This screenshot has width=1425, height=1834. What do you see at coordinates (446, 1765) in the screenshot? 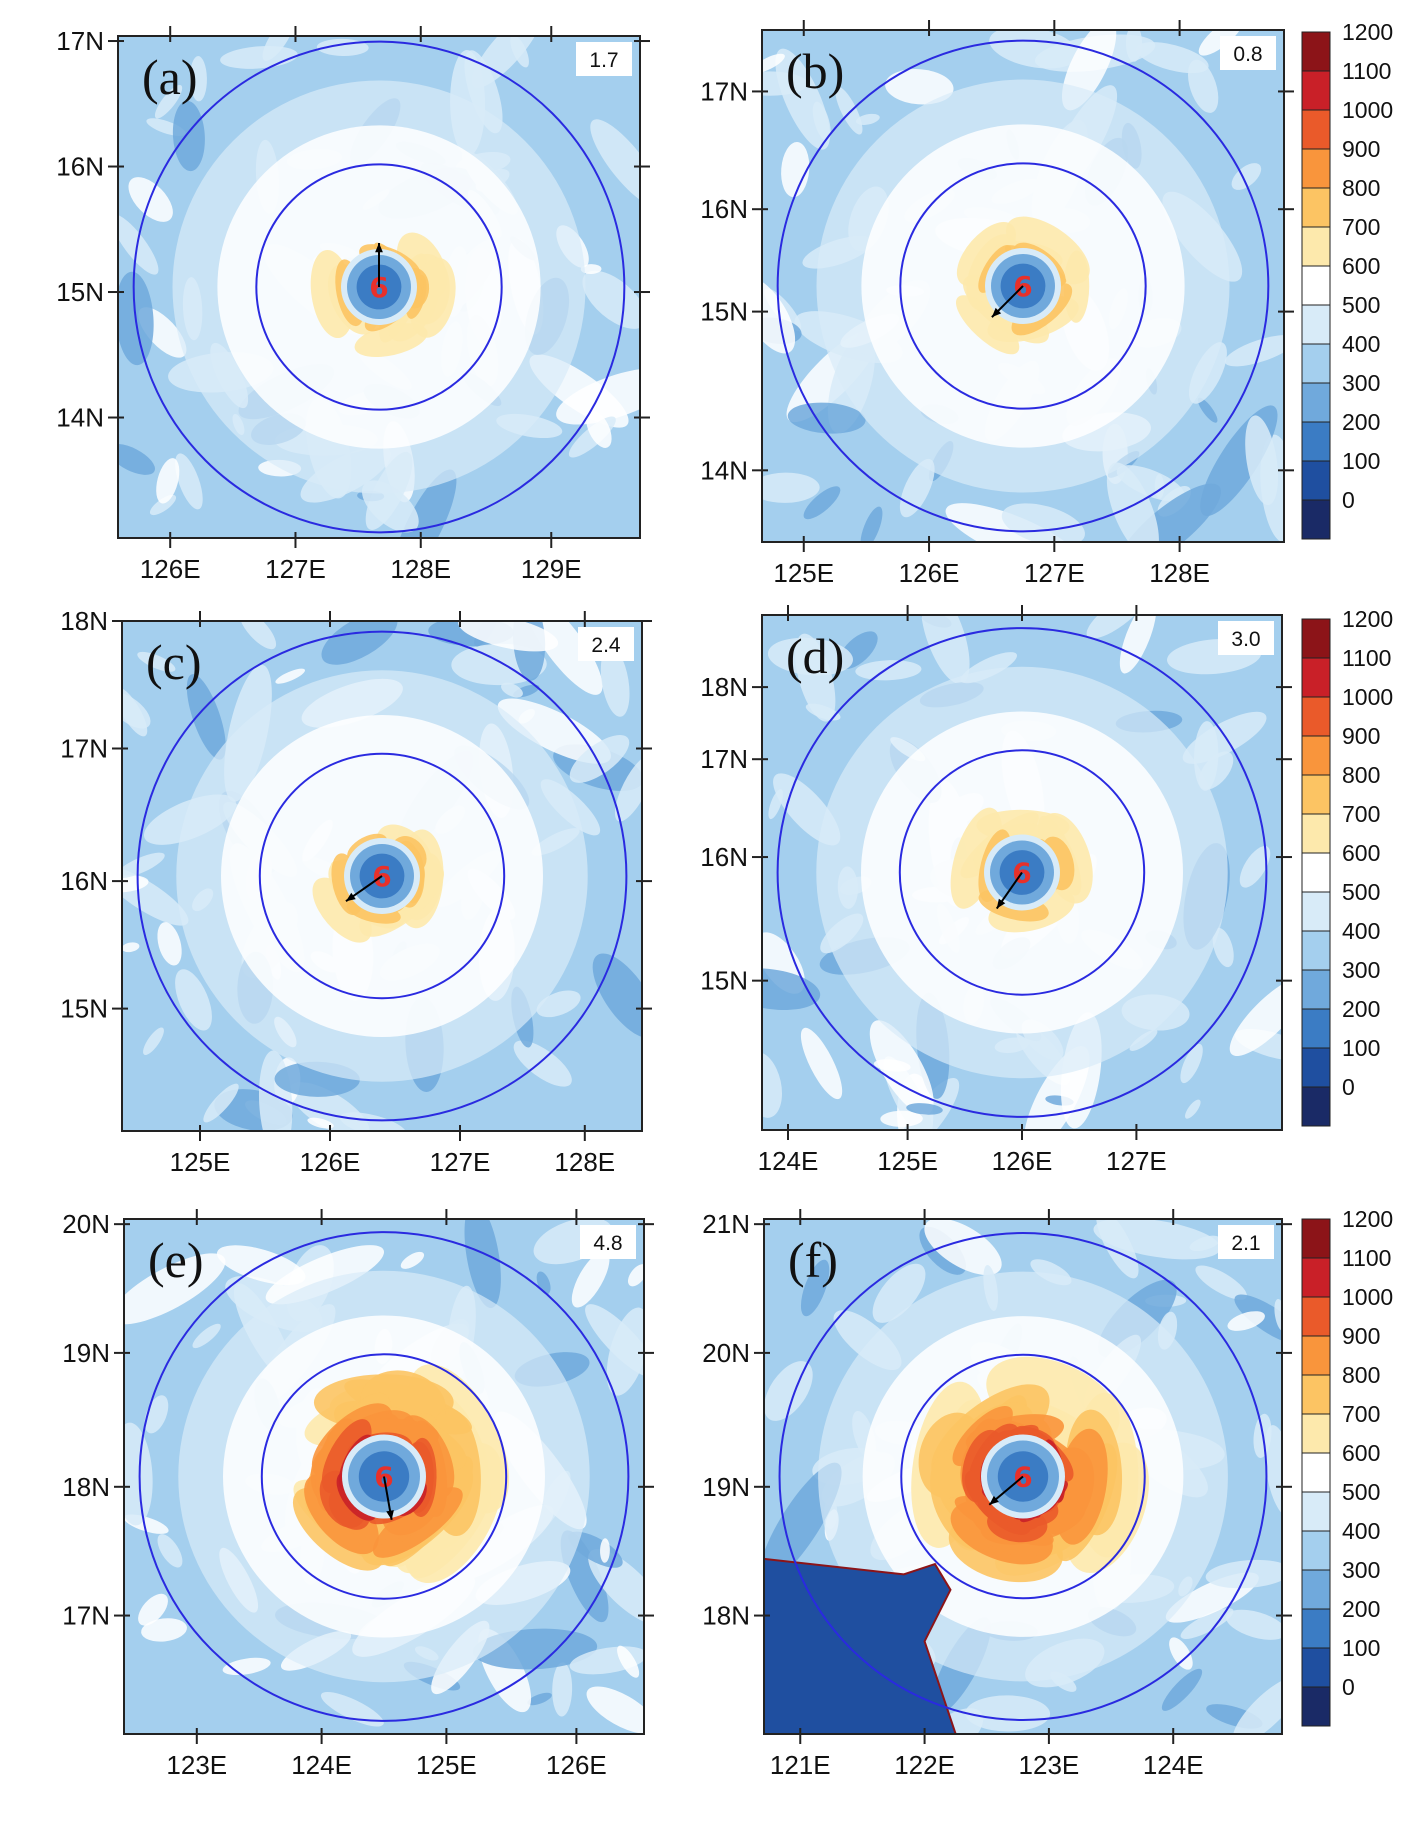
I see `lon-tick-label: 125E` at bounding box center [446, 1765].